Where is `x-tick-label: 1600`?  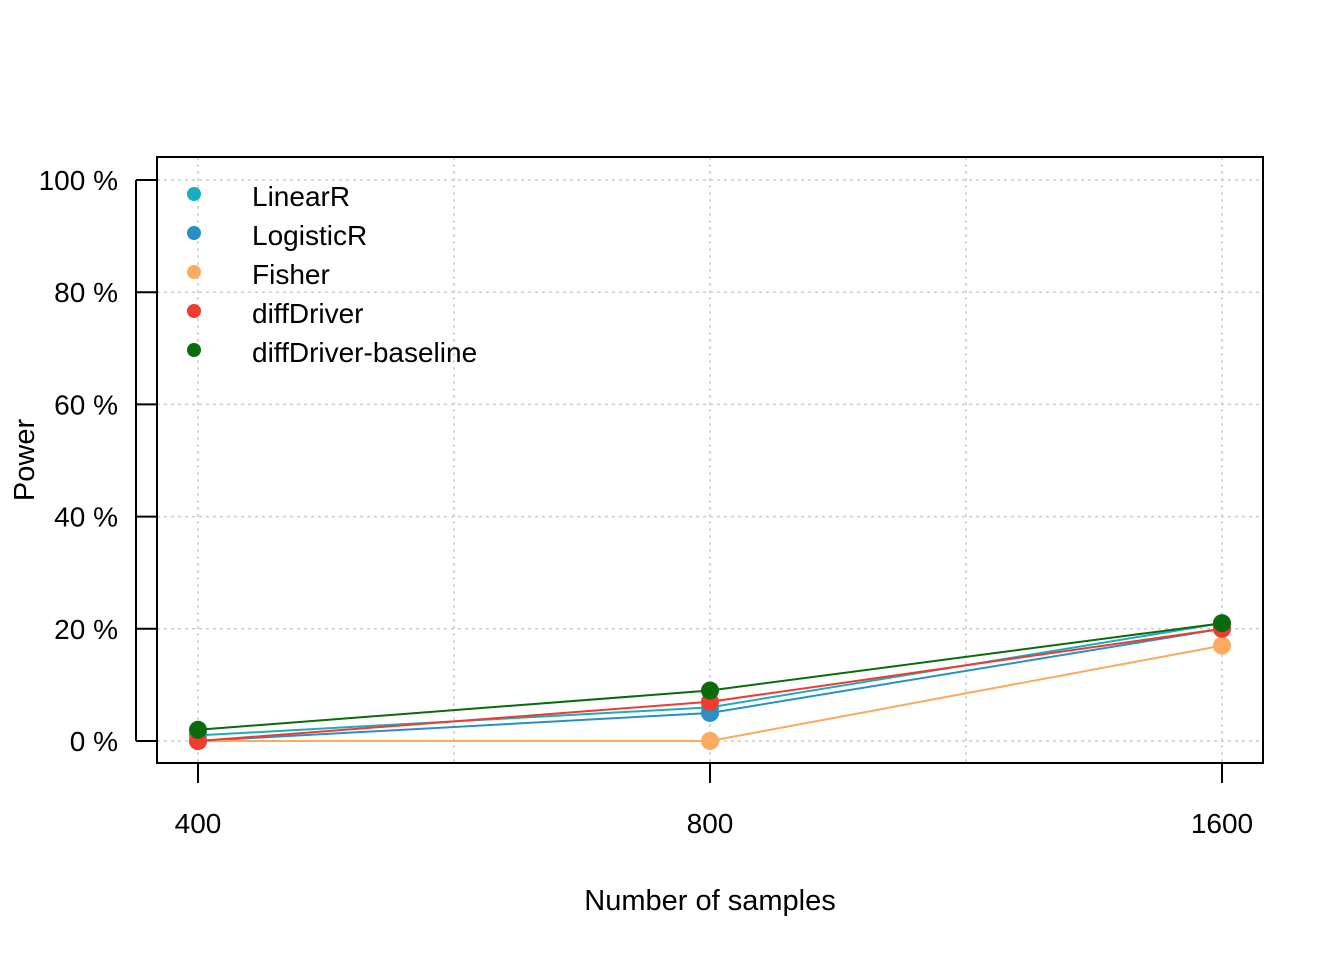 x-tick-label: 1600 is located at coordinates (1222, 823).